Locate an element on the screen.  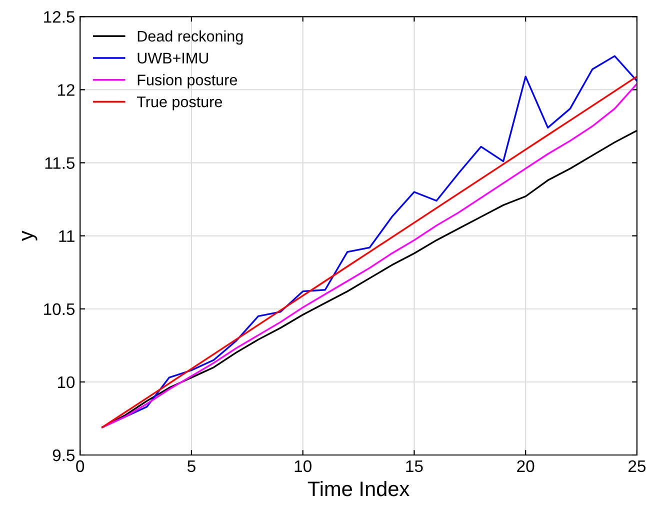
legend-label: Fusion posture is located at coordinates (188, 81).